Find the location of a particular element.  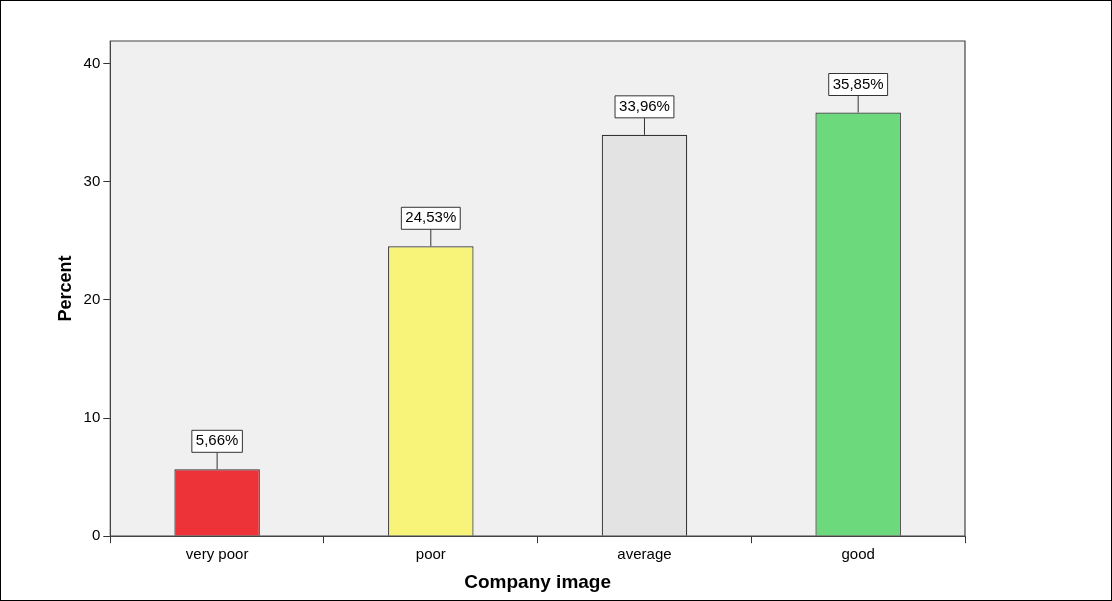

x-tick-label: poor is located at coordinates (430, 554).